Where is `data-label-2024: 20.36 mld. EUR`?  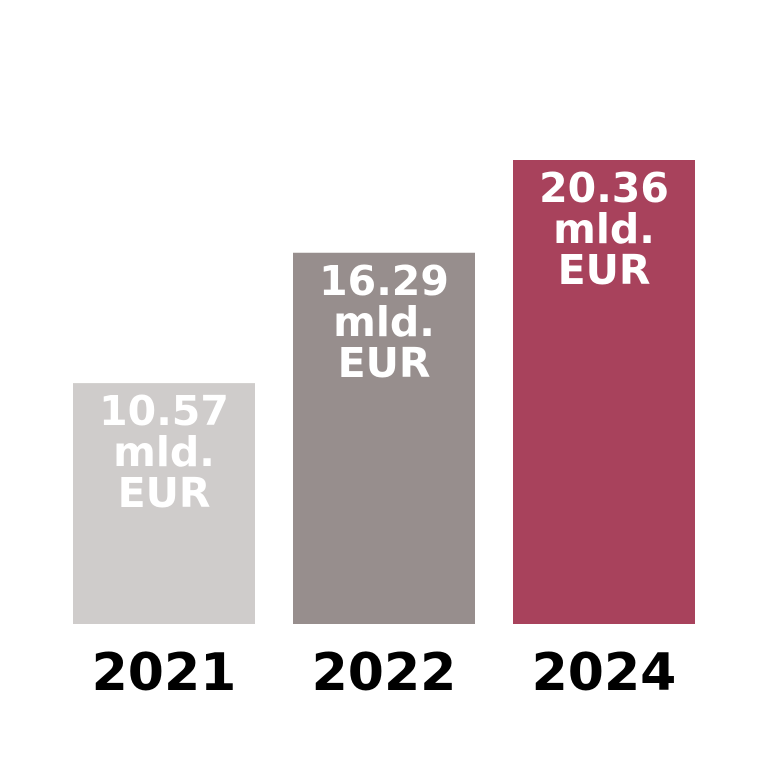 data-label-2024: 20.36 mld. EUR is located at coordinates (604, 229).